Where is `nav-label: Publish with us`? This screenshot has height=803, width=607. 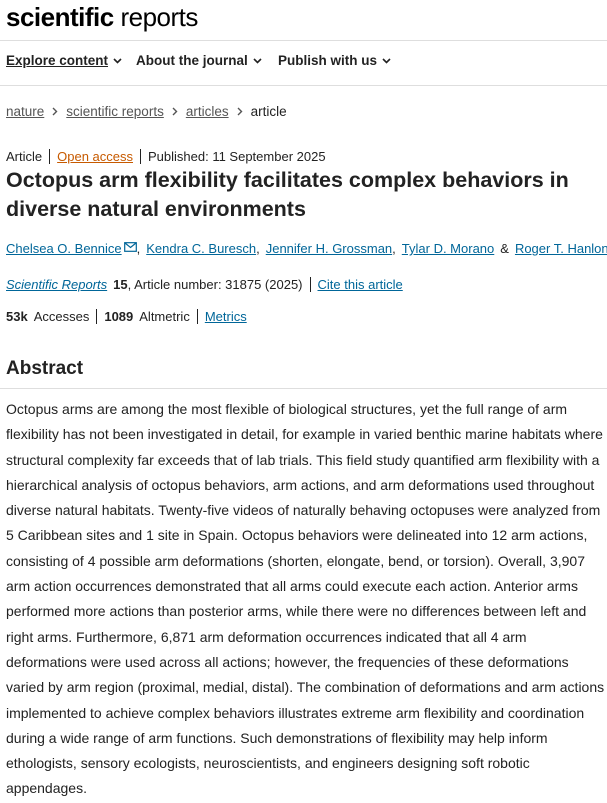 nav-label: Publish with us is located at coordinates (328, 60).